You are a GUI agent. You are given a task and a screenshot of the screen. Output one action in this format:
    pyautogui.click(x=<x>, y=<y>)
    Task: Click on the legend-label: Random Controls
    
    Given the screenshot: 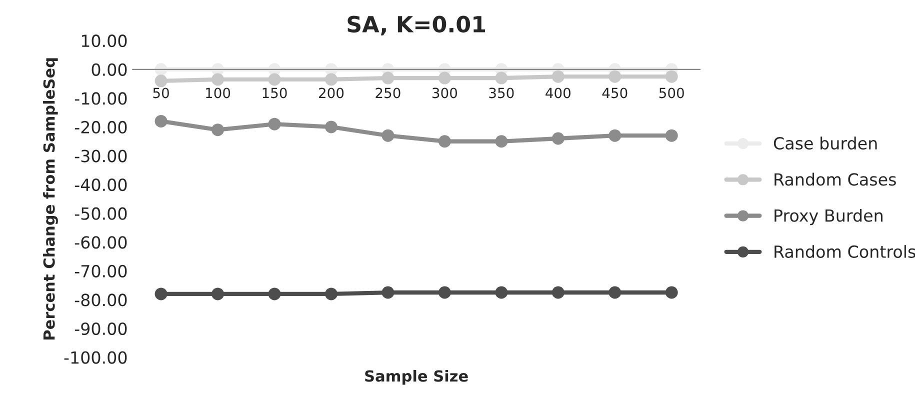 What is the action you would take?
    pyautogui.click(x=844, y=251)
    